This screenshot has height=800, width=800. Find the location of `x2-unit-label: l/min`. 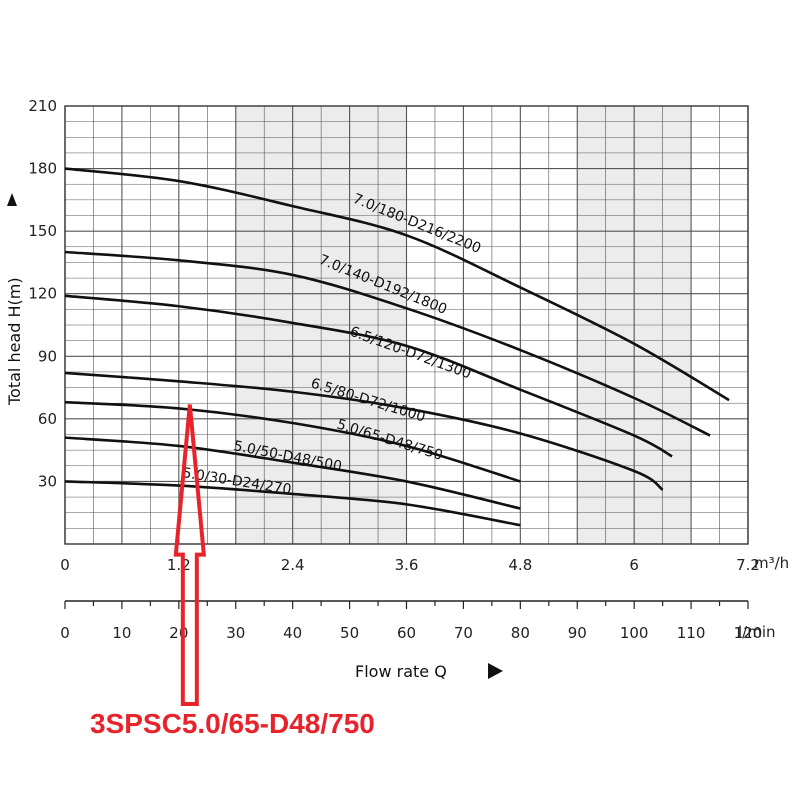

x2-unit-label: l/min is located at coordinates (757, 632).